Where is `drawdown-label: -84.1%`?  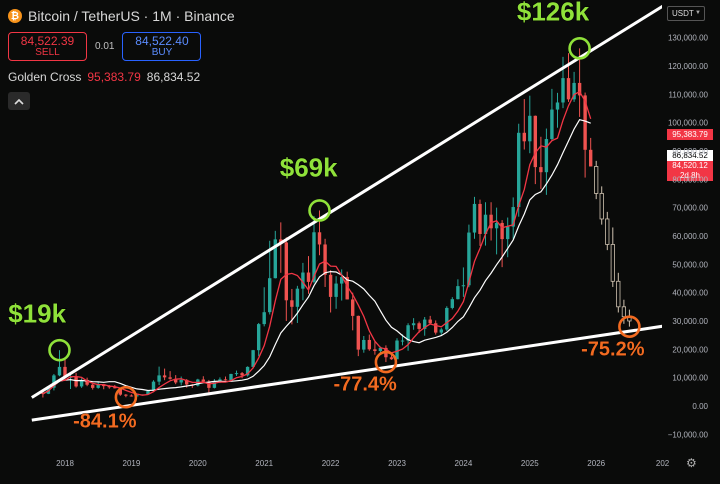
drawdown-label: -84.1% is located at coordinates (105, 421).